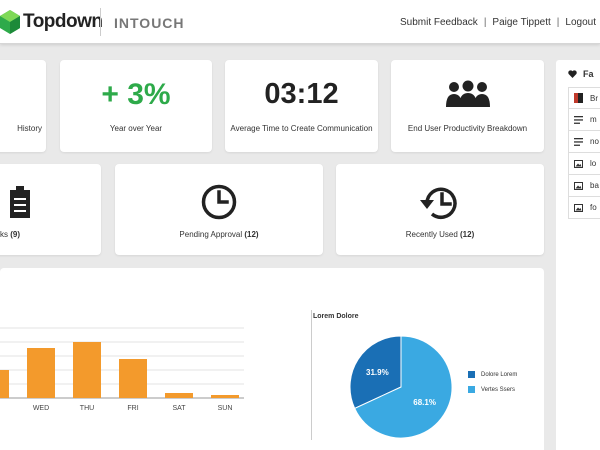 Image resolution: width=600 pixels, height=450 pixels. What do you see at coordinates (301, 94) in the screenshot?
I see `stat-value: 03:12` at bounding box center [301, 94].